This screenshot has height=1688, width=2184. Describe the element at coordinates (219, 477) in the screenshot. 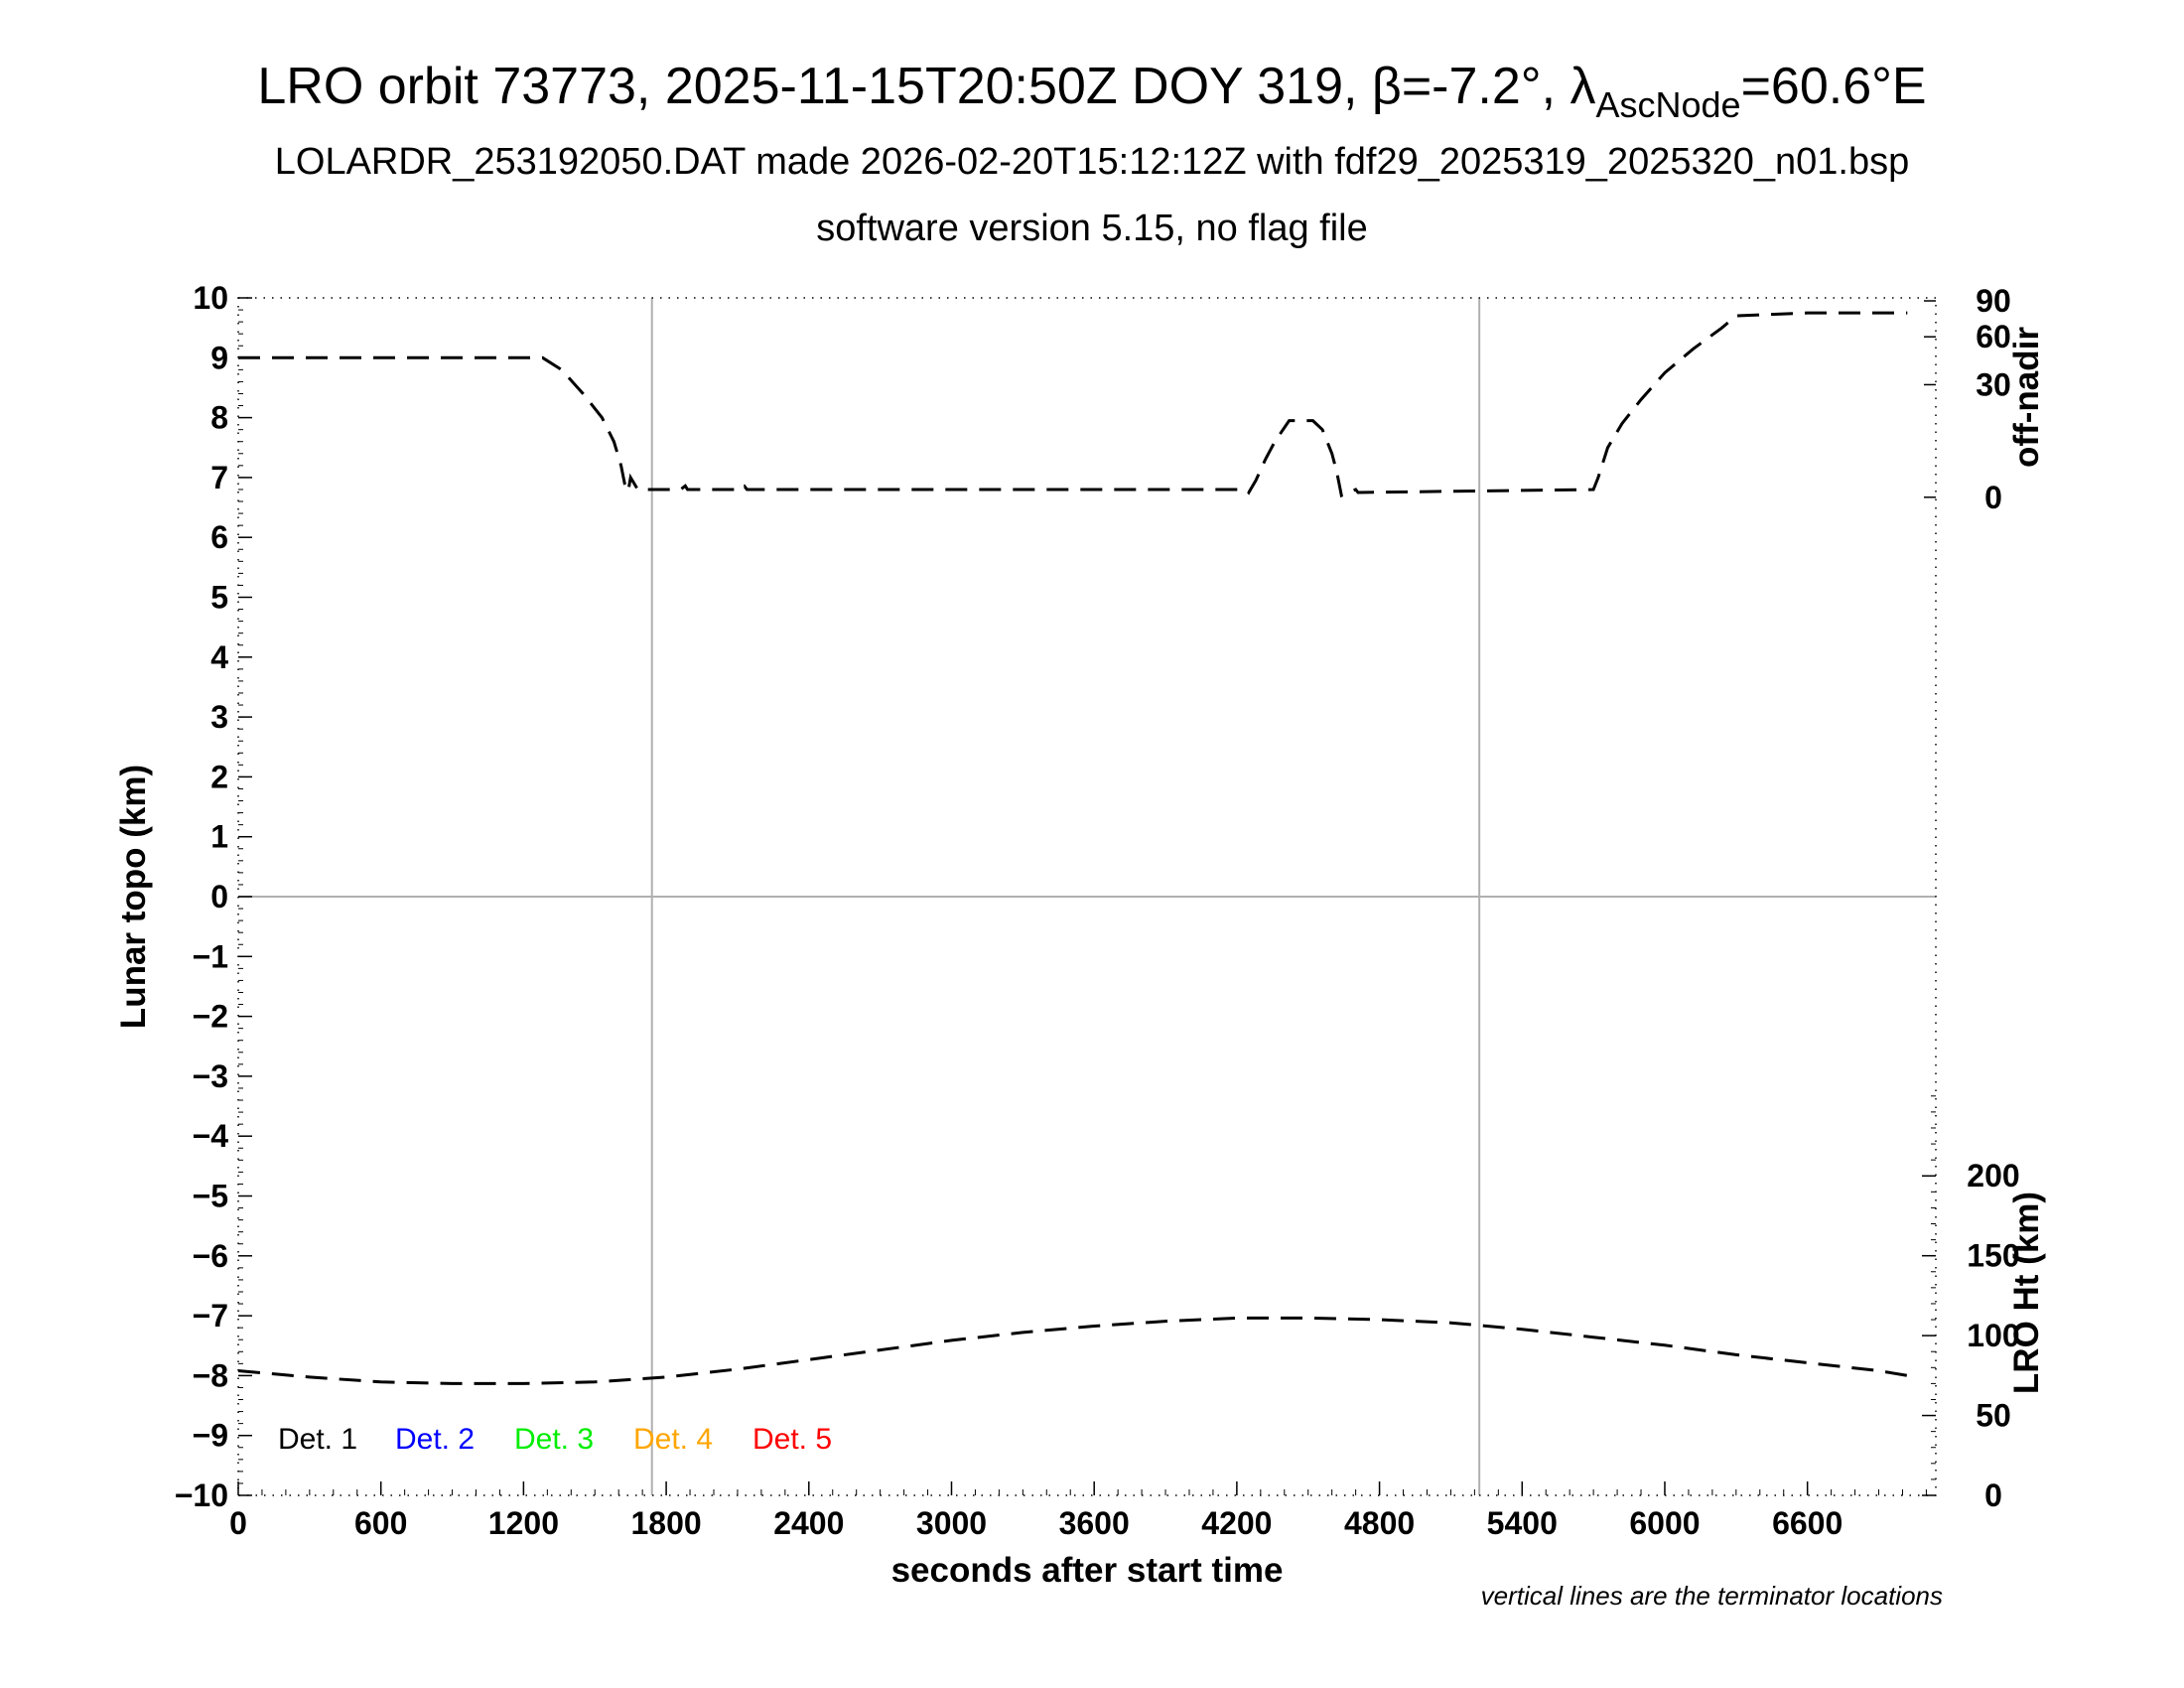

I see `y-tick-label: 7` at that location.